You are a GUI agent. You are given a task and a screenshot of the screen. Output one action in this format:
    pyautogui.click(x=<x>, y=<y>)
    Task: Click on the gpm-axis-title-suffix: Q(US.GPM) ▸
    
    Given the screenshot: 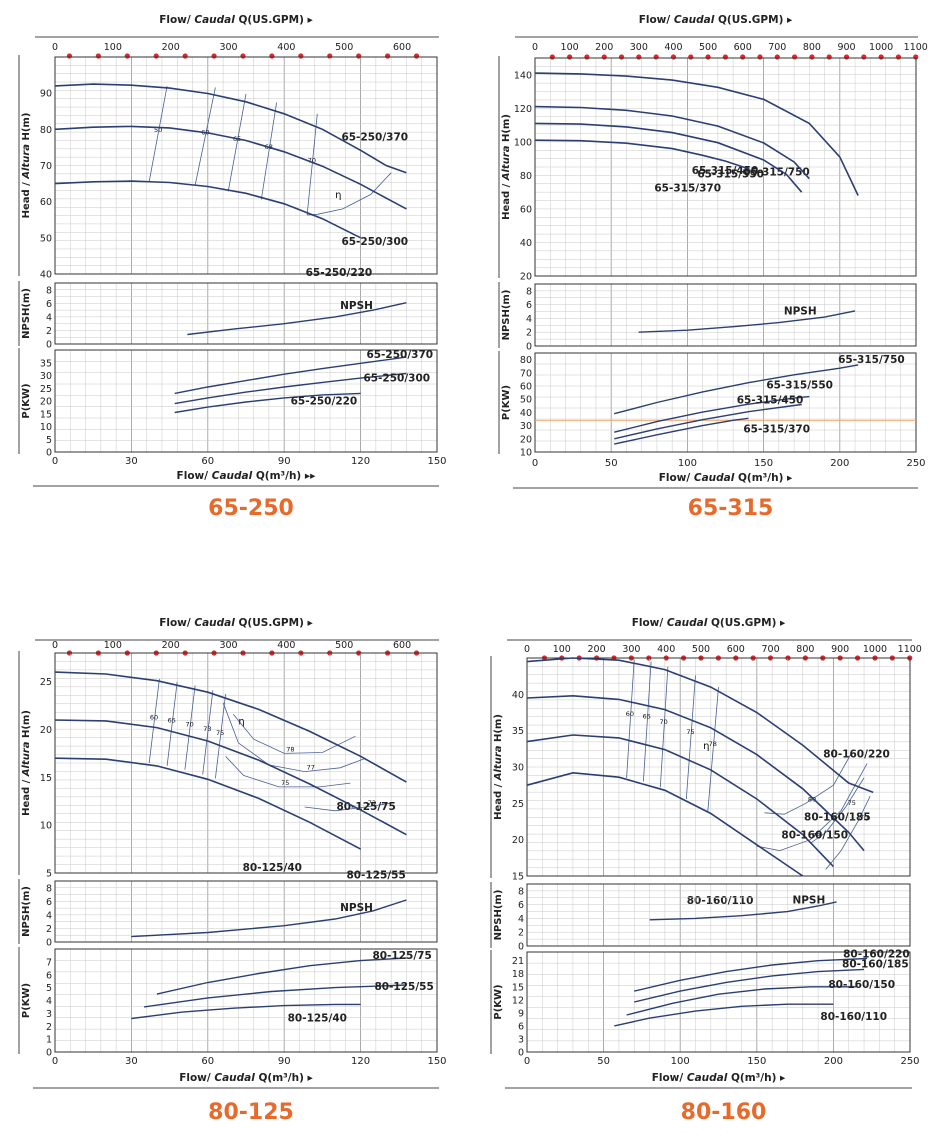 What is the action you would take?
    pyautogui.click(x=274, y=20)
    